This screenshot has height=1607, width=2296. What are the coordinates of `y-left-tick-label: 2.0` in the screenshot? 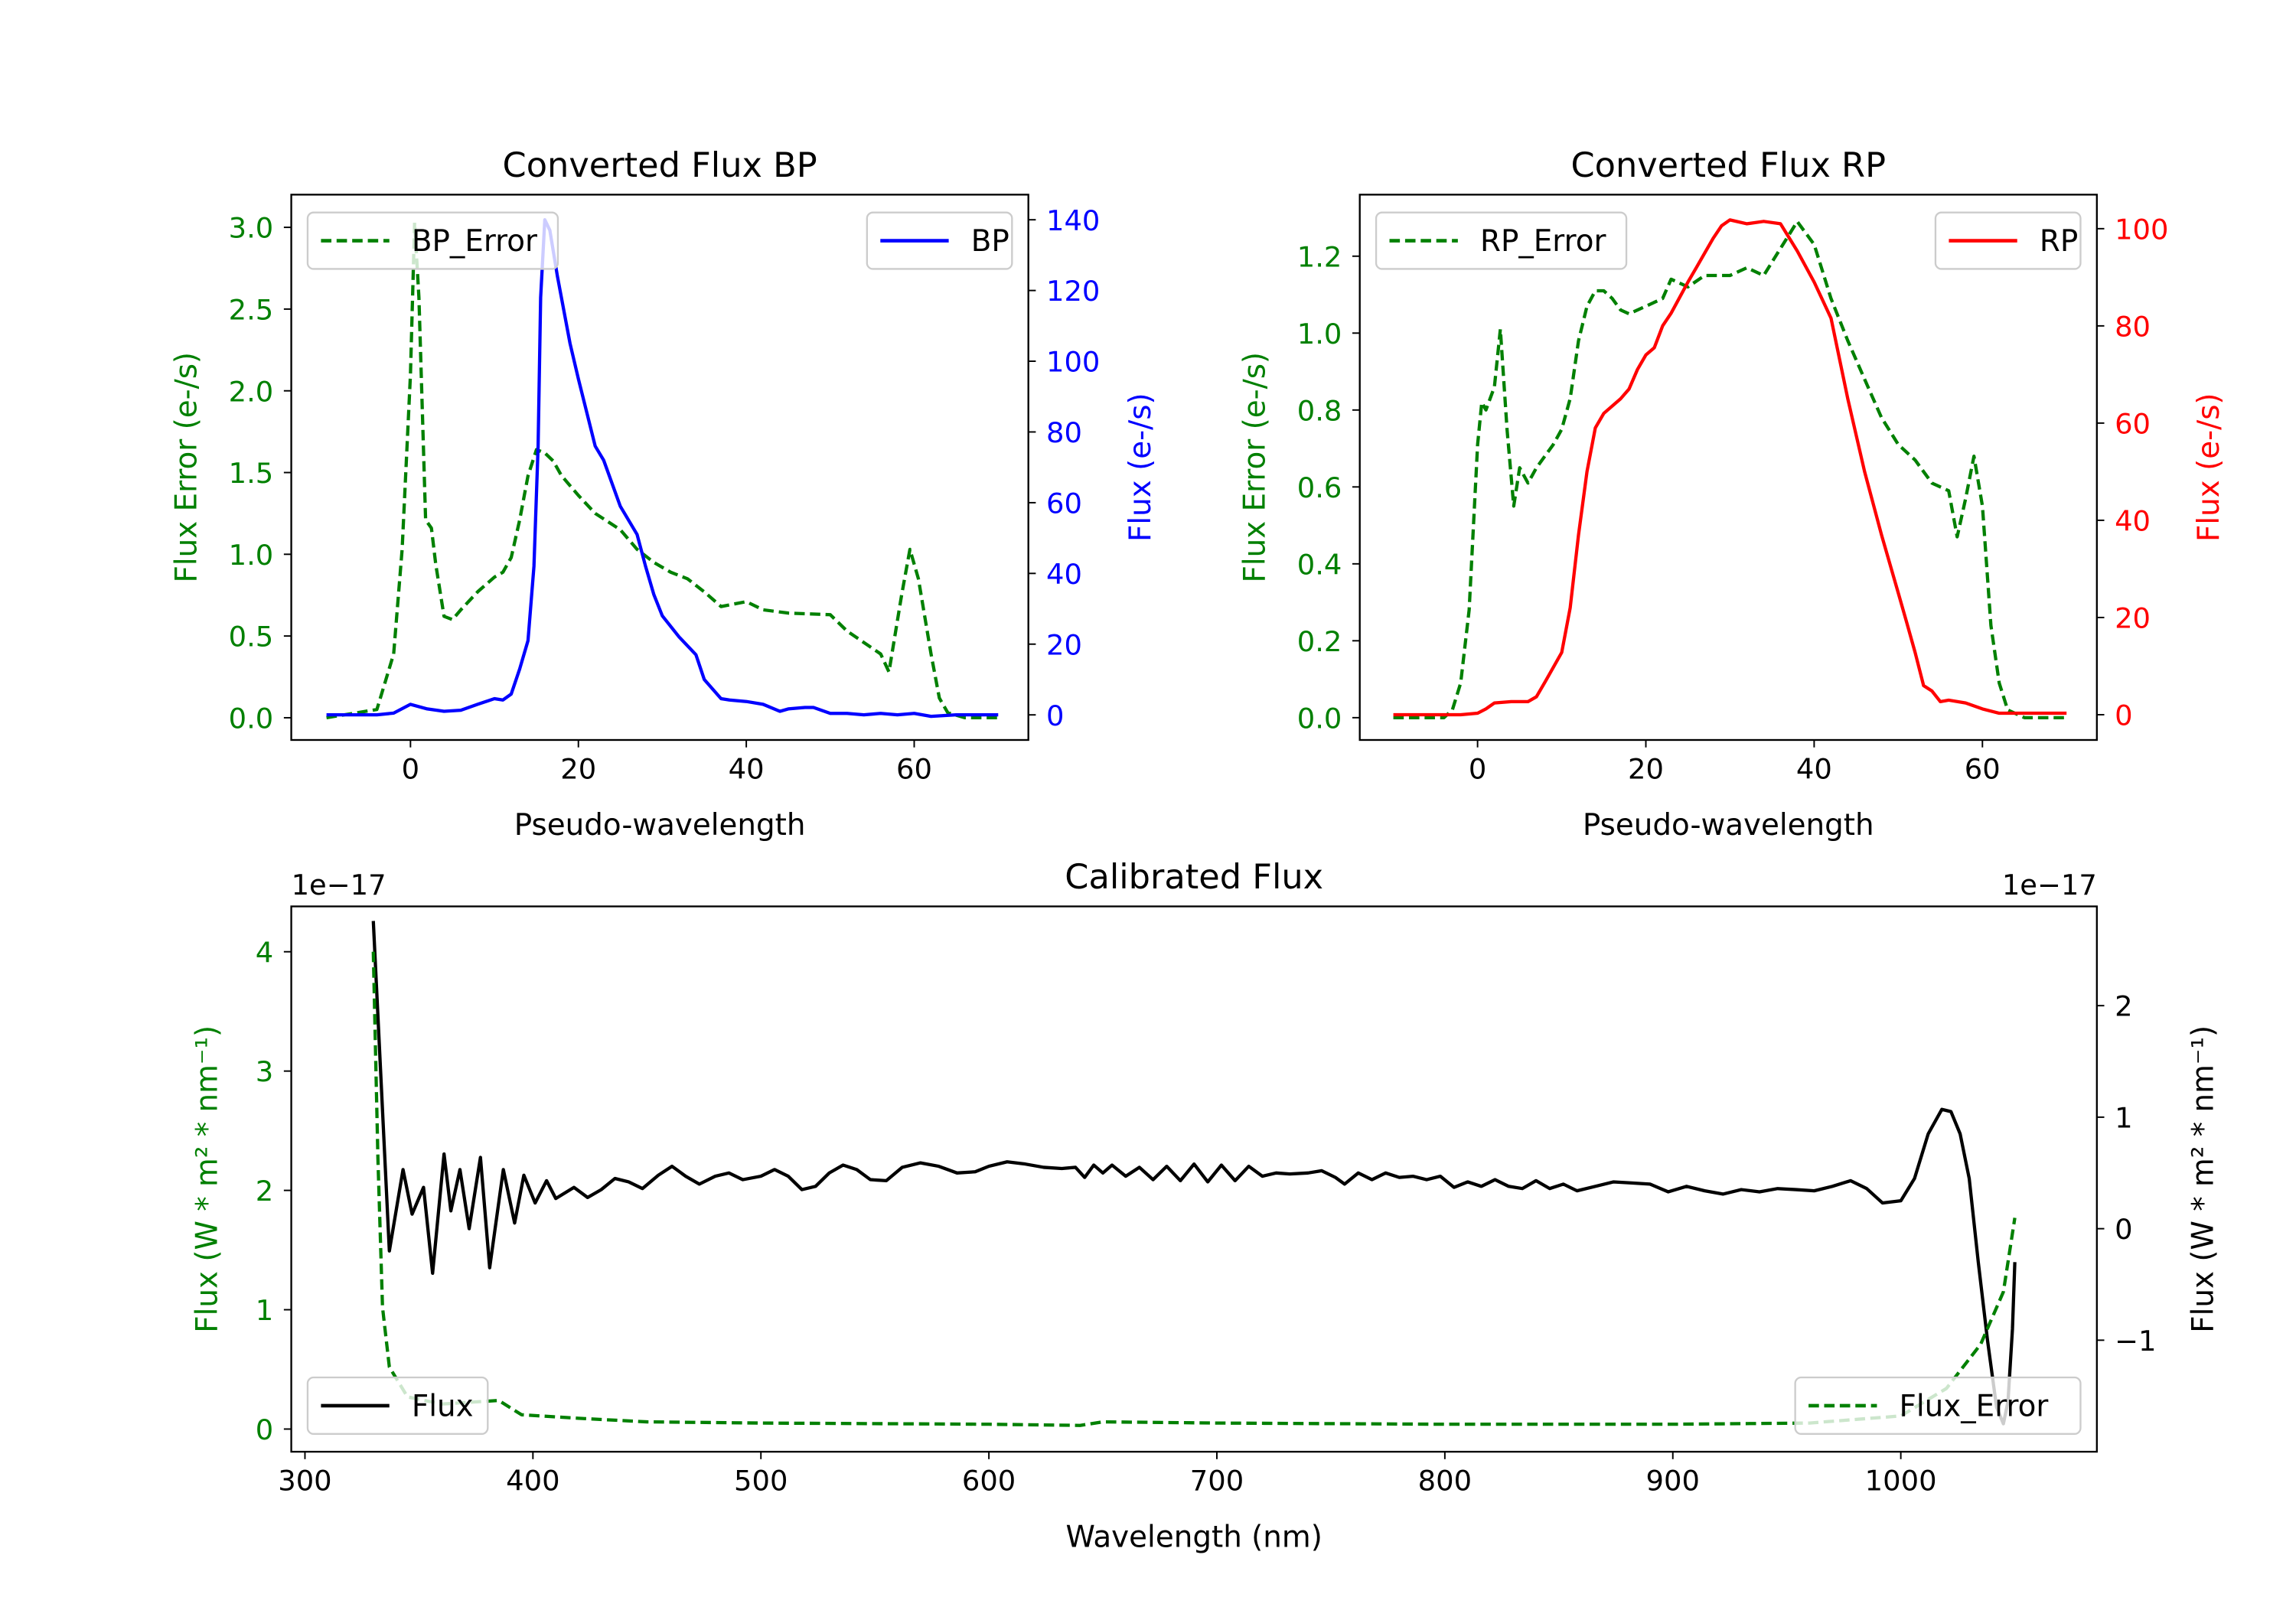 It's located at (251, 391).